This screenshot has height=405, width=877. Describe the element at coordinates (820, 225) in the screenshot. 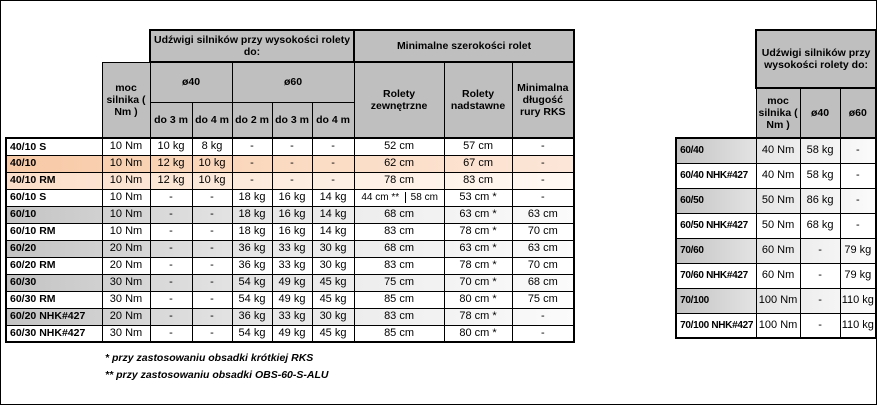

I see `lift-capacity-40-cell: 68 kg` at that location.